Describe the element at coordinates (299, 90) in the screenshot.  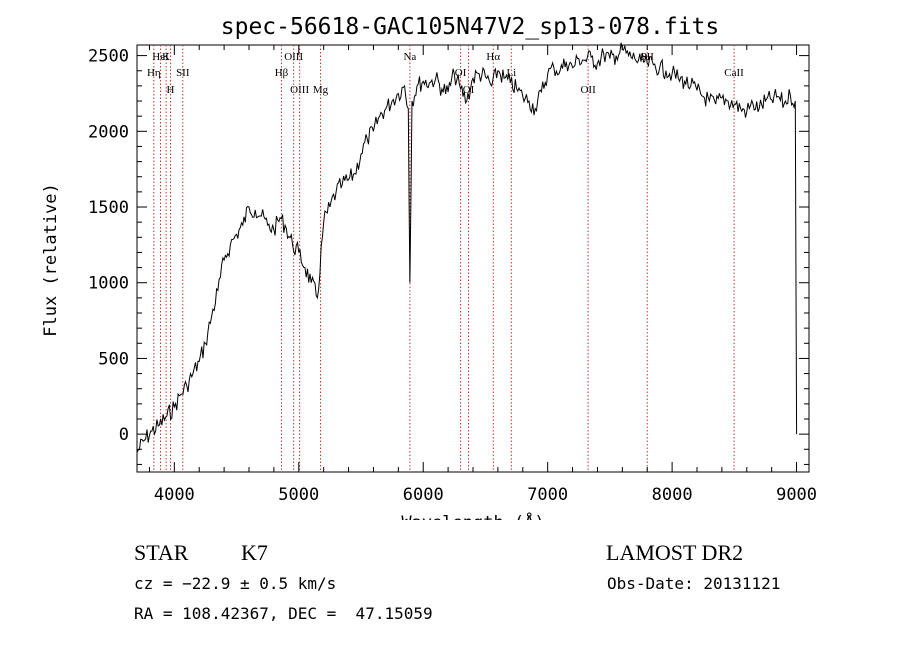
I see `emission-line-label-5: OIII` at that location.